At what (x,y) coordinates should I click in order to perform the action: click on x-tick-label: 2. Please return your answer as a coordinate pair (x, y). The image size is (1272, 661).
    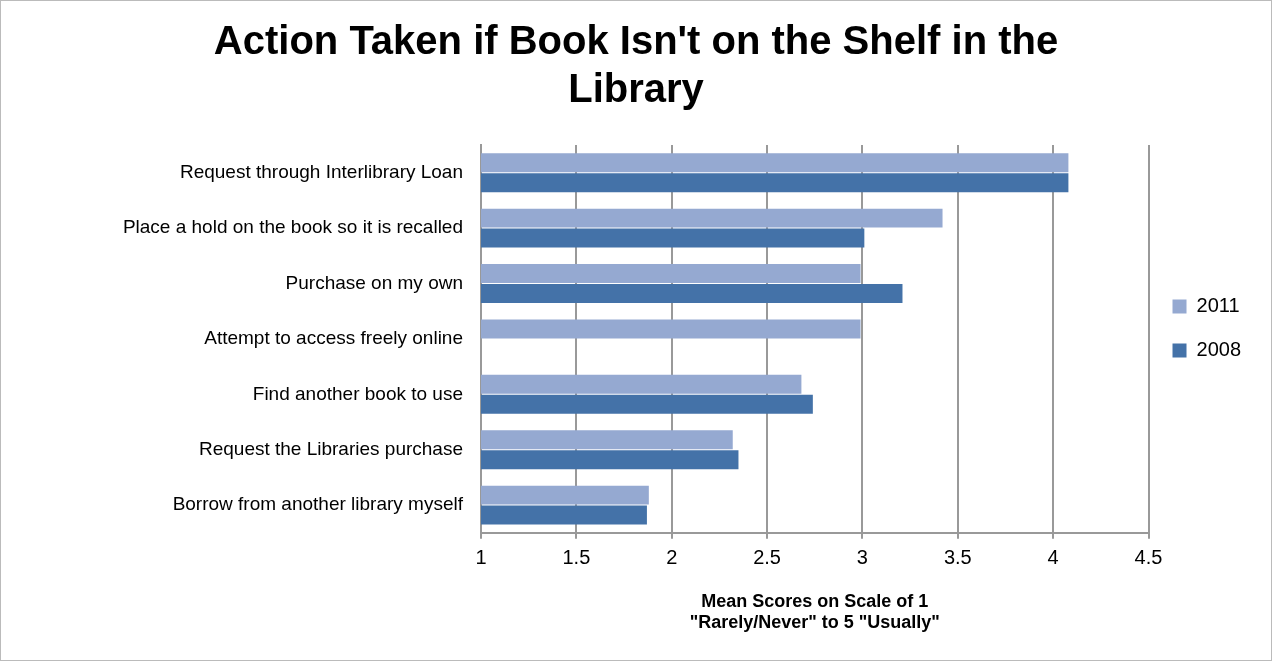
    Looking at the image, I should click on (672, 557).